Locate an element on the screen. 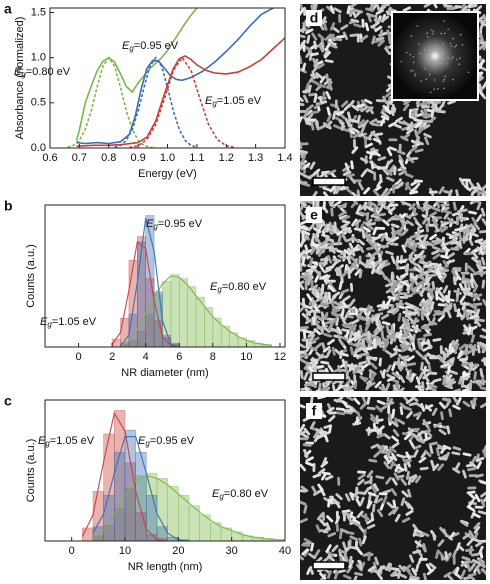 The height and width of the screenshot is (584, 490). x-tick-label: 4 is located at coordinates (146, 357).